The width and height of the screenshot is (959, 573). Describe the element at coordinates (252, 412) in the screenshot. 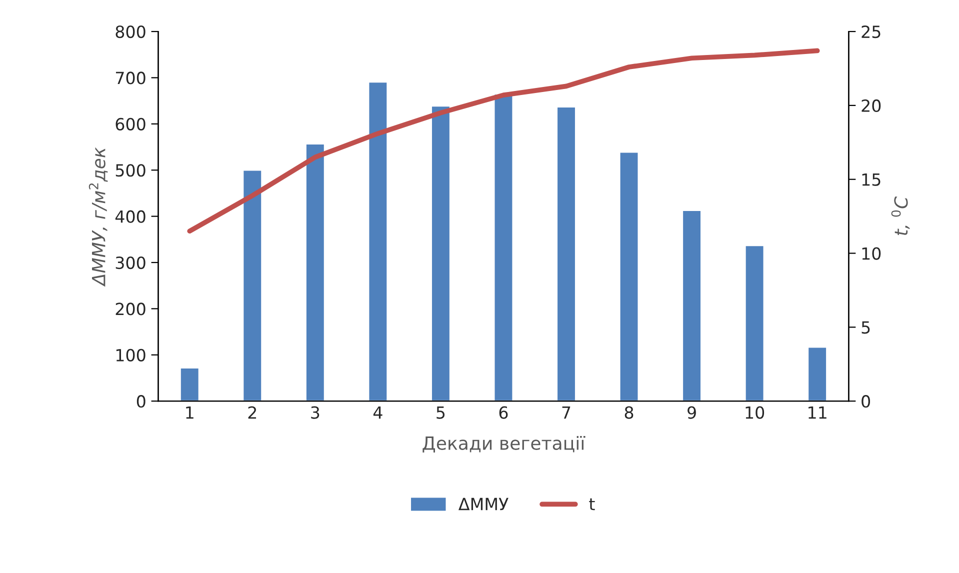

I see `x-tick-label: 2` at that location.